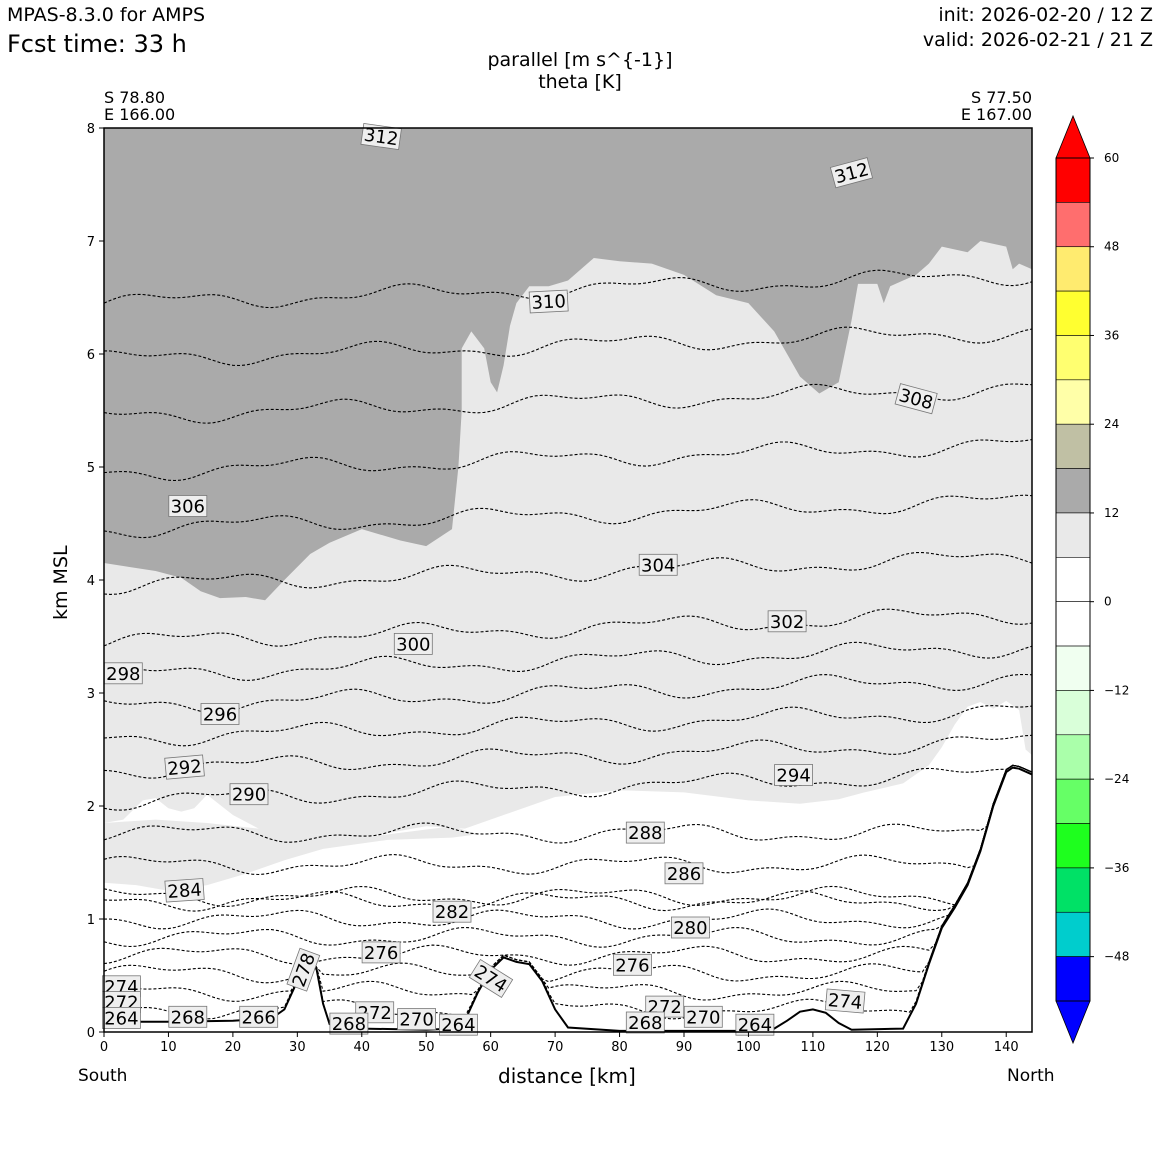 The height and width of the screenshot is (1160, 1160). I want to click on plot-title-theta: theta [K], so click(580, 82).